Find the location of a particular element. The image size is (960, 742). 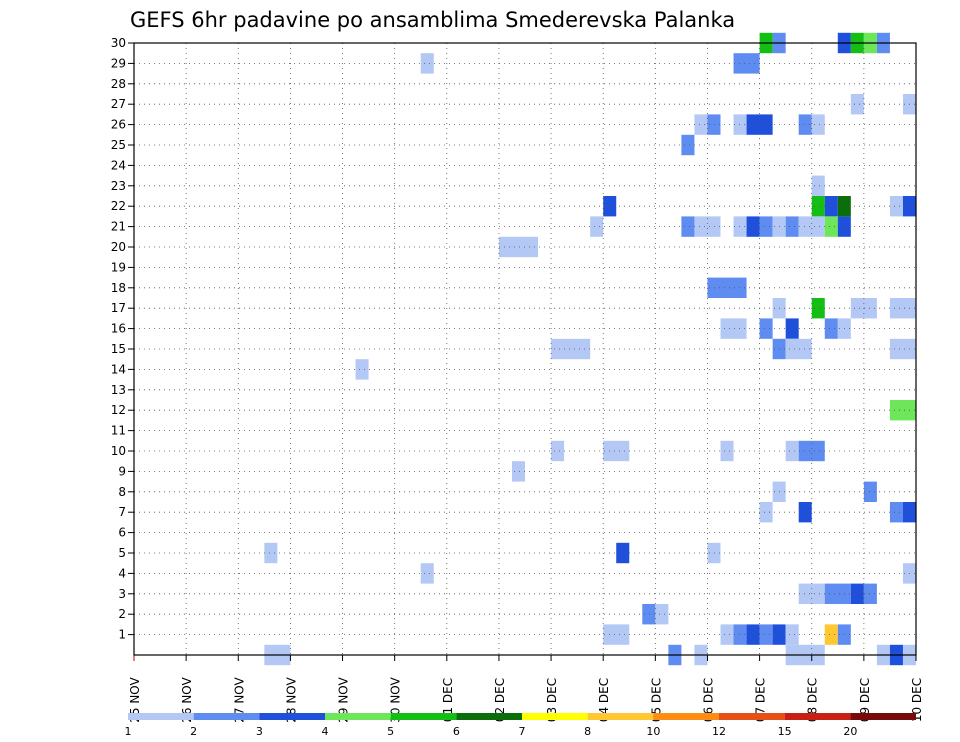

y-tick-label: 14 is located at coordinates (118, 369).